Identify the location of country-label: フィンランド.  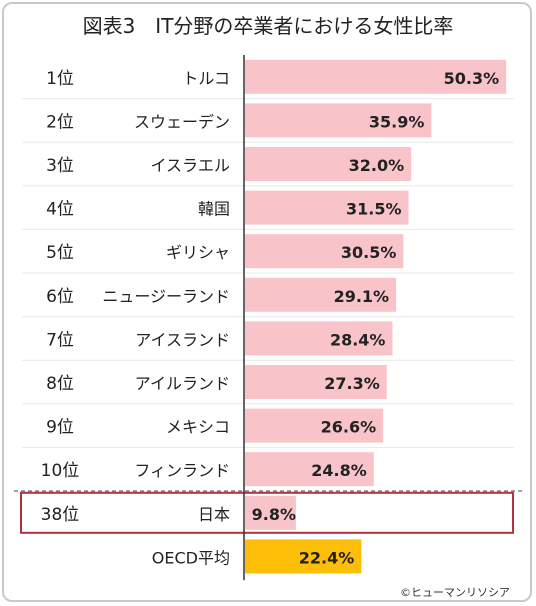
(182, 470).